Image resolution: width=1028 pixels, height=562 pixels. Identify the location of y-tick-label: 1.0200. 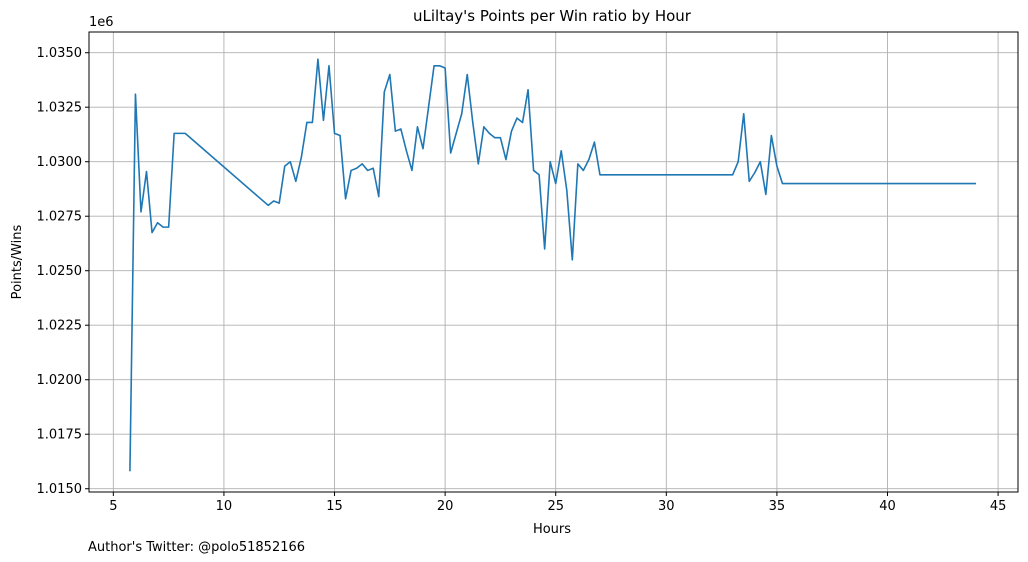
(60, 380).